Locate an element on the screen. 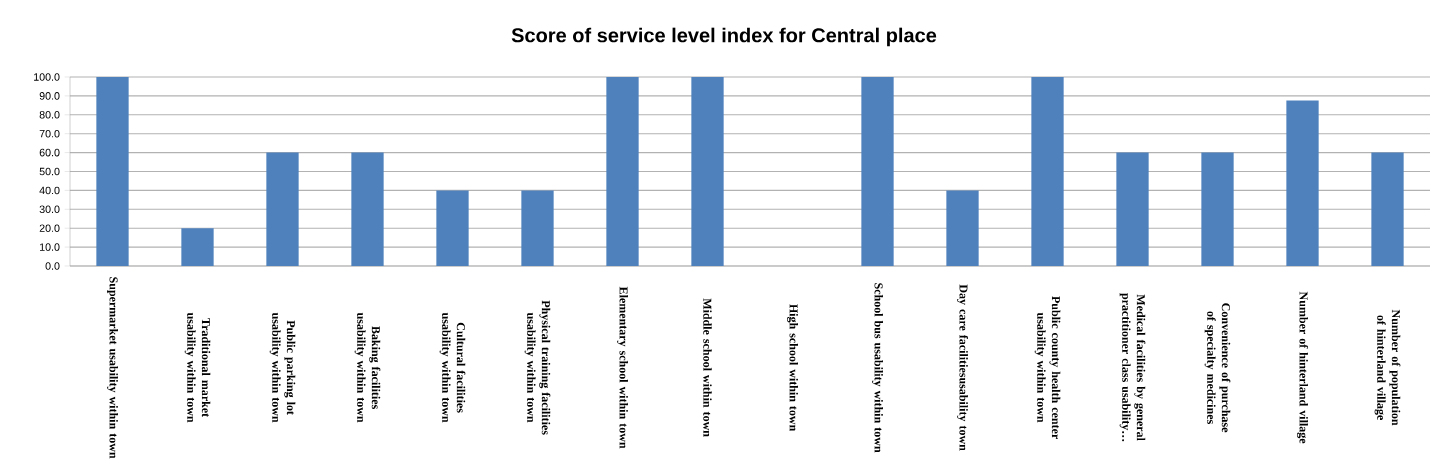  x-tick-label: Physical training facilities usability within town is located at coordinates (537, 367).